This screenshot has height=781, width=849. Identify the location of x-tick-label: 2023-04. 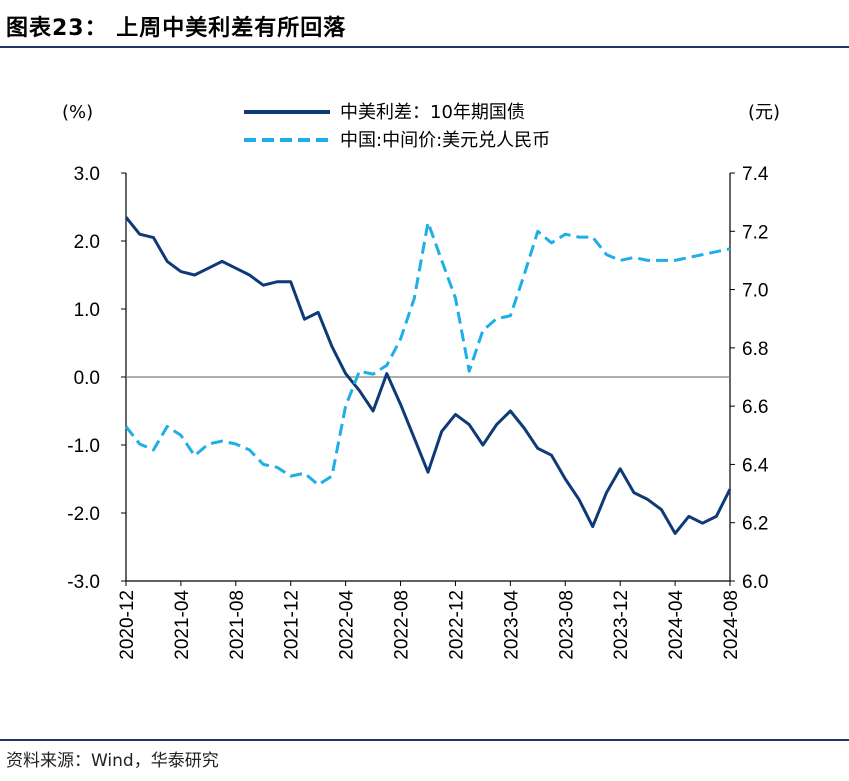
(511, 625).